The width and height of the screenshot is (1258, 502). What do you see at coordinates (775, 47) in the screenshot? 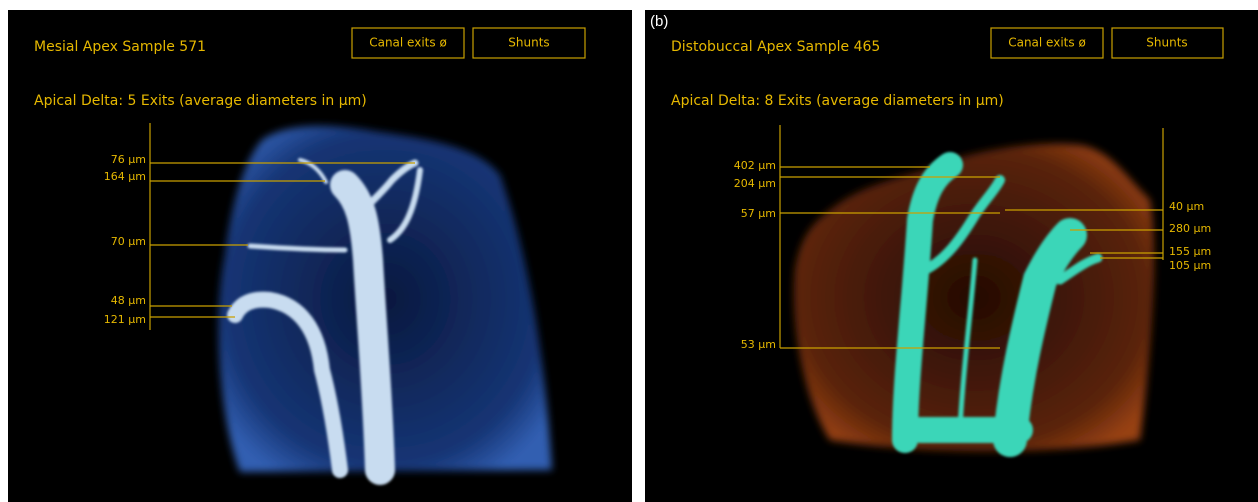
I see `panel-title: Distobuccal Apex Sample 465` at bounding box center [775, 47].